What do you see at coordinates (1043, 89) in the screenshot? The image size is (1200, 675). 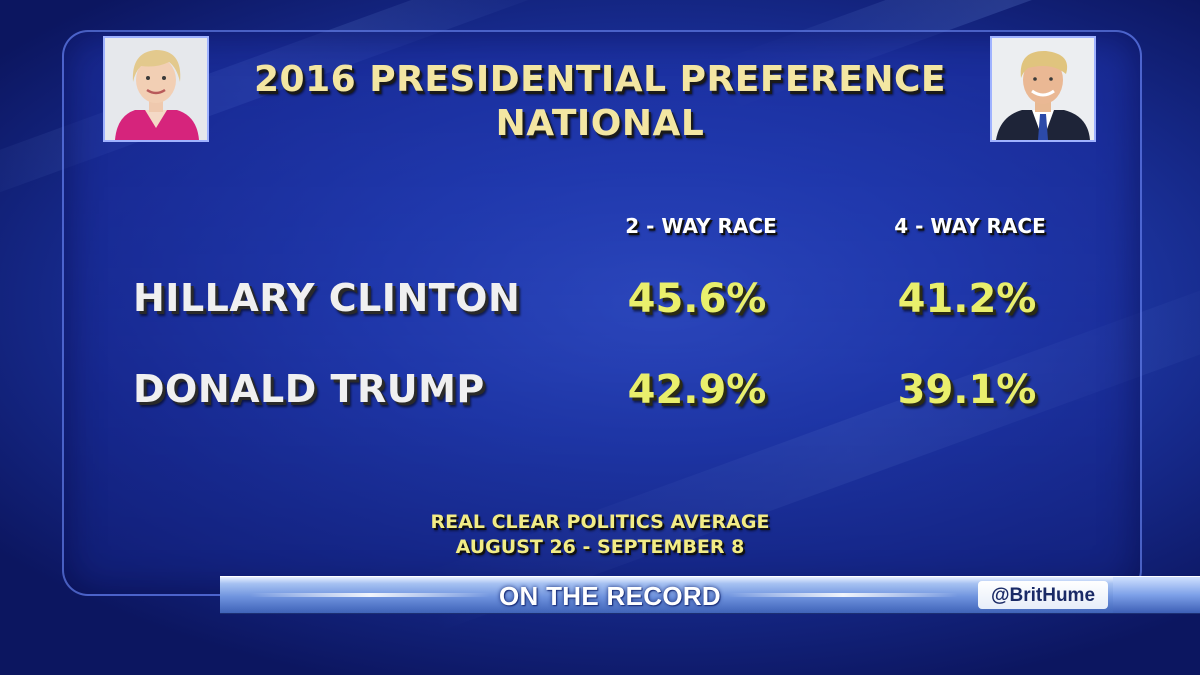 I see `trump-photo` at bounding box center [1043, 89].